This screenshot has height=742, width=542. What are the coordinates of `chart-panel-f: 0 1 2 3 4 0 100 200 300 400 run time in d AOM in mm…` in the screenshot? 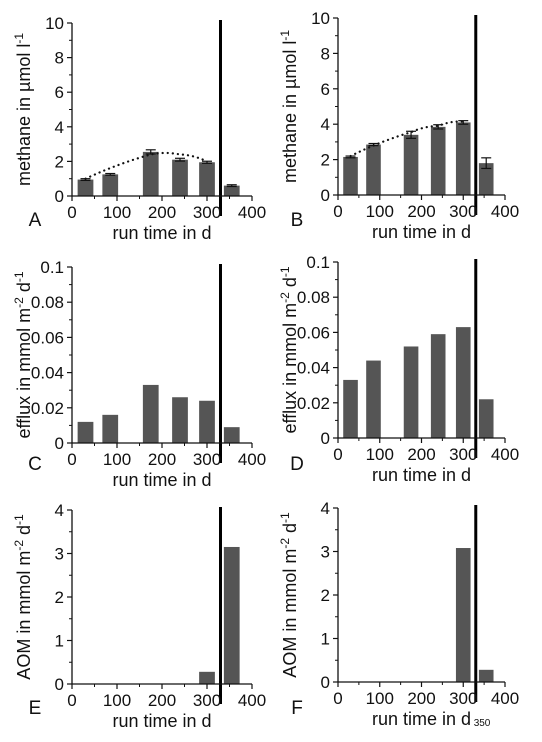 It's located at (398, 614).